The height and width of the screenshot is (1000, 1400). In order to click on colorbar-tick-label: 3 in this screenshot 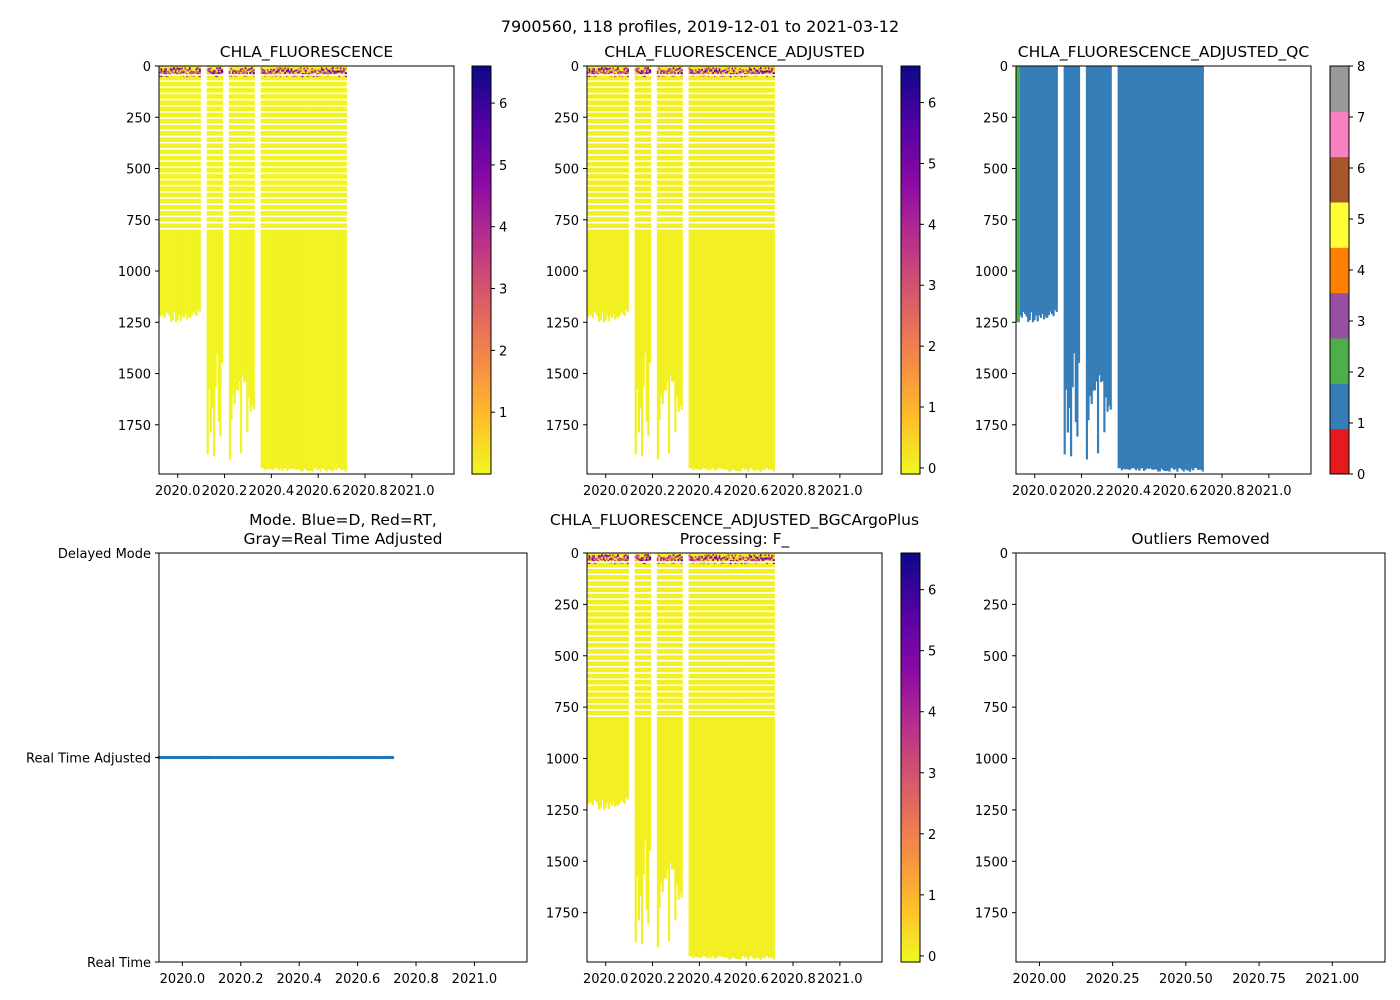, I will do `click(932, 774)`.